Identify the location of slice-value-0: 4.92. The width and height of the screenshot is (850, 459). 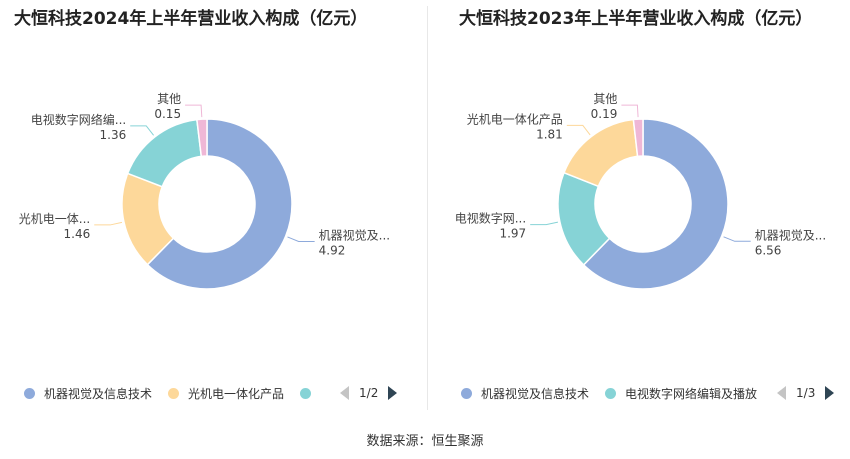
(332, 250).